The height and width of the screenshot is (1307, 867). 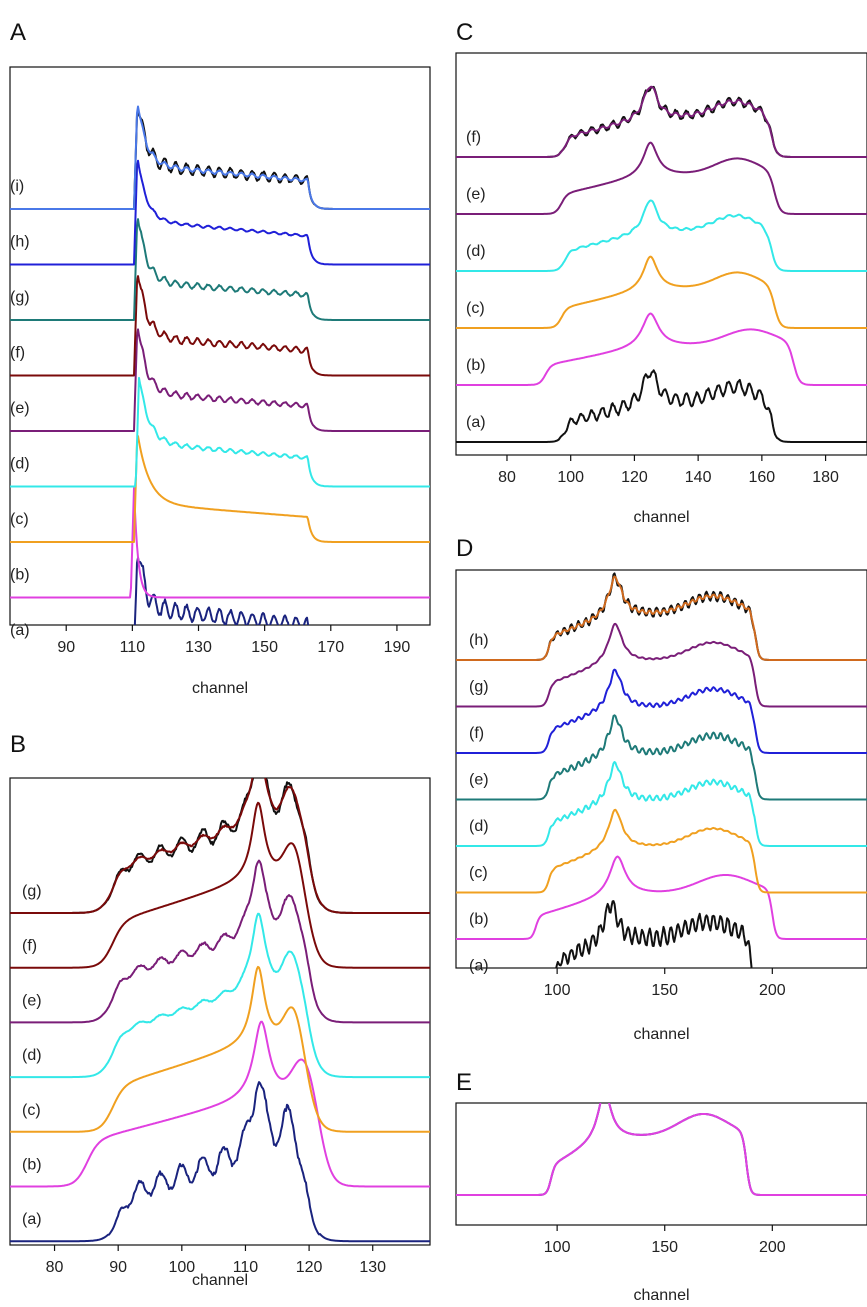 I want to click on x-tick-label: 180, so click(x=825, y=477).